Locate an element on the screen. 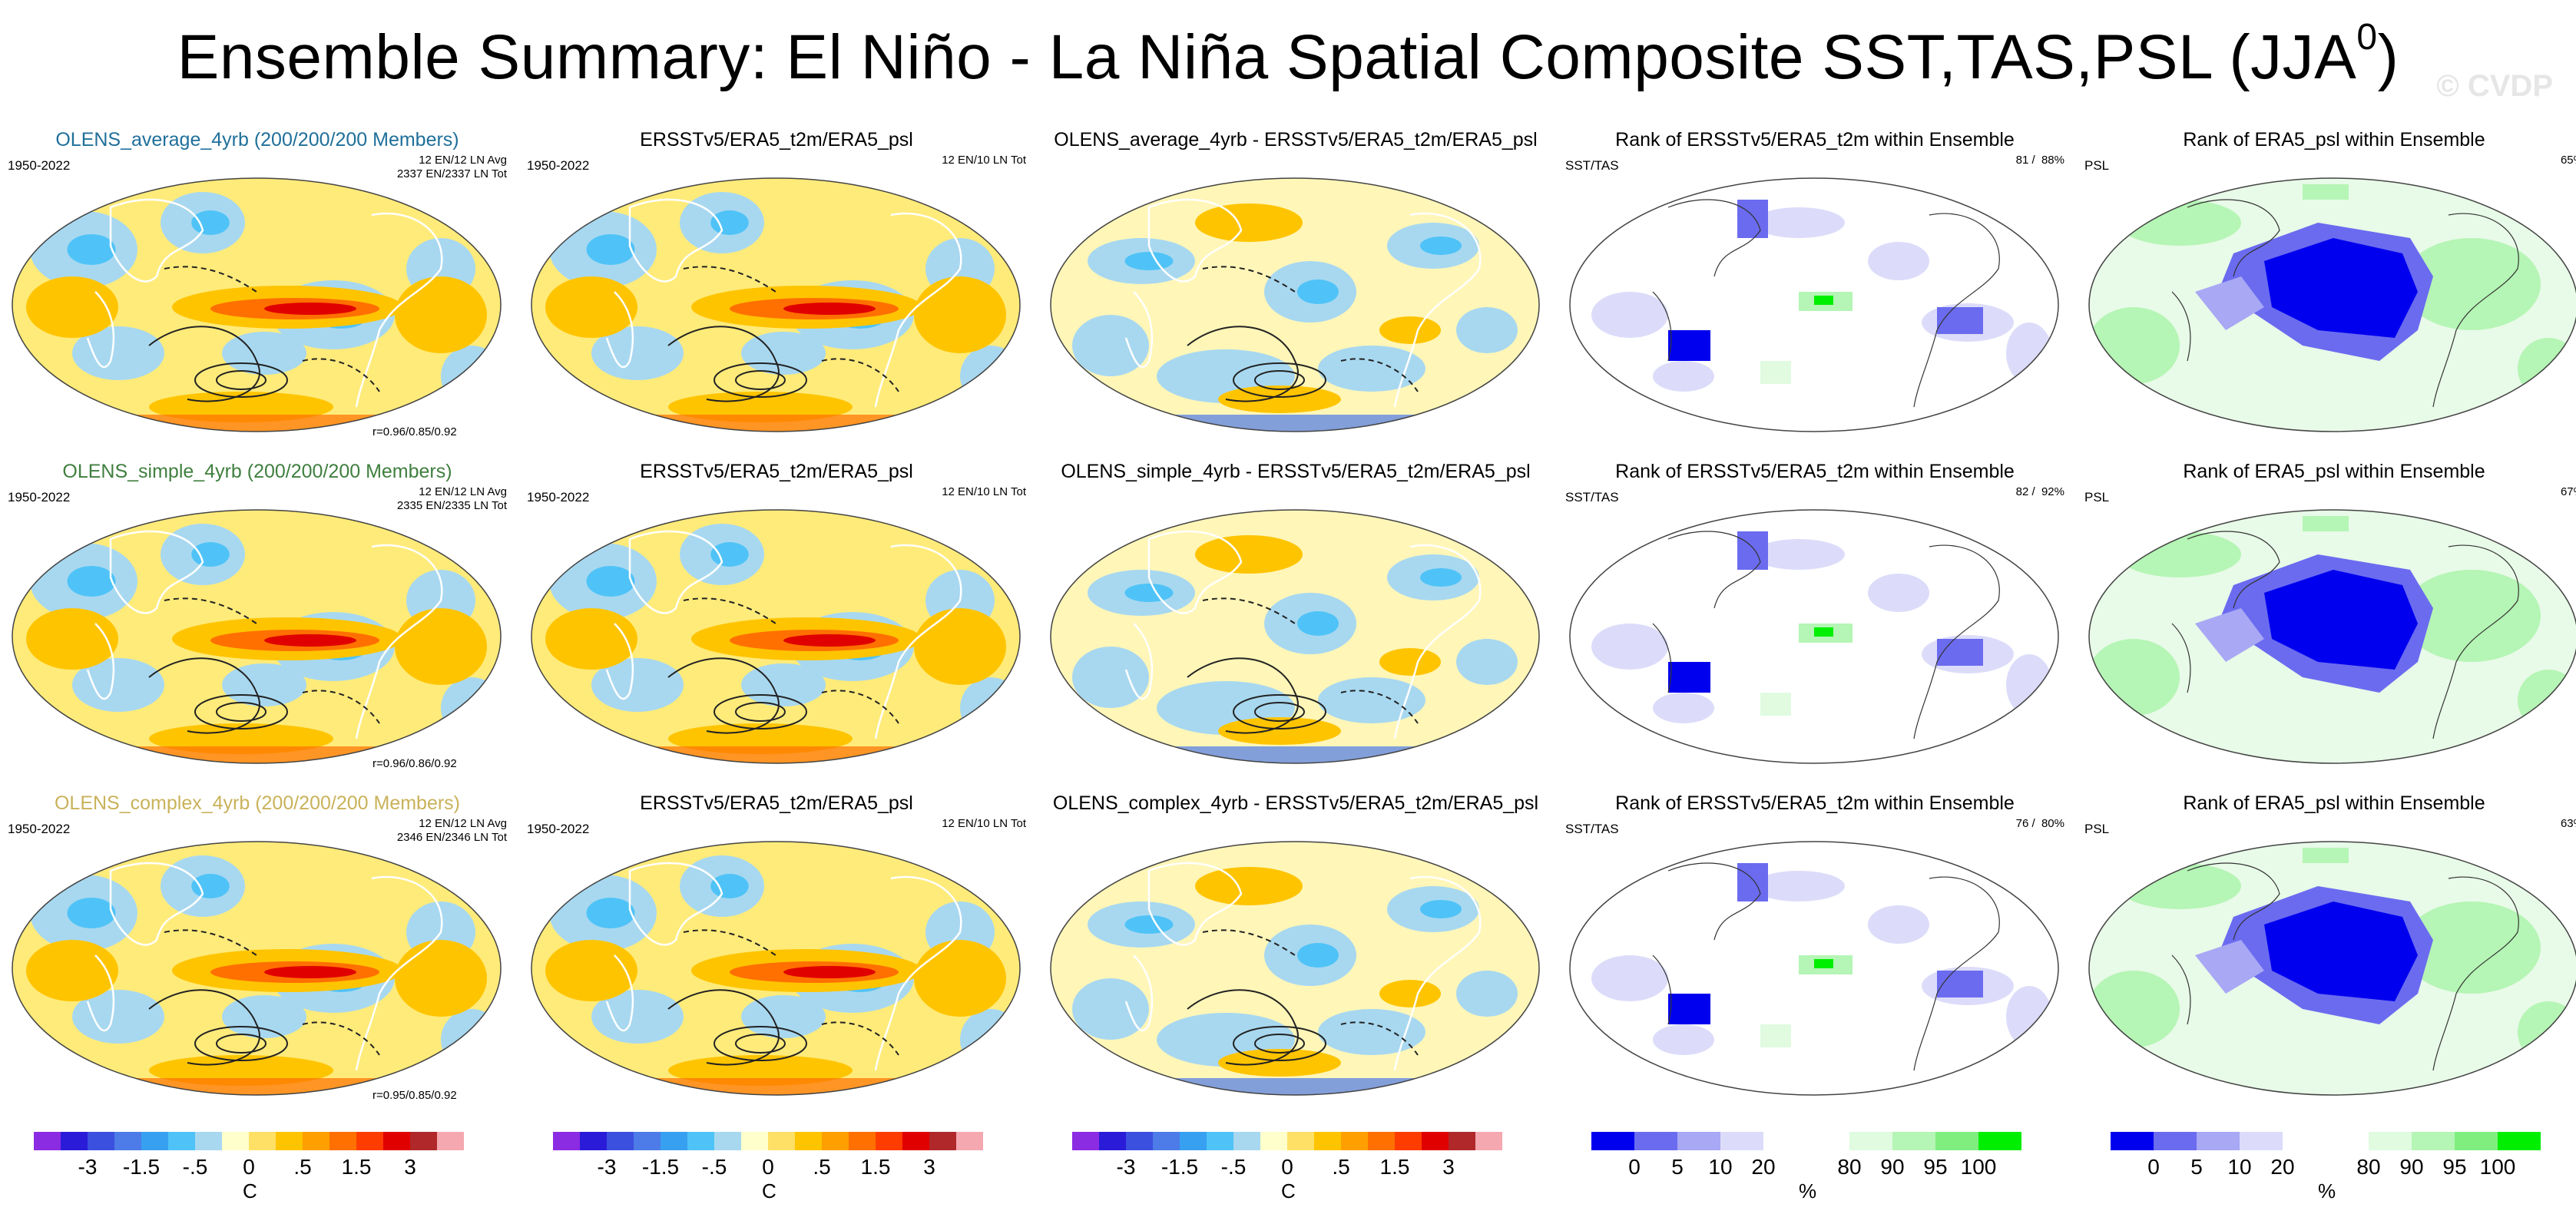  figure-title-close: ) is located at coordinates (2388, 57).